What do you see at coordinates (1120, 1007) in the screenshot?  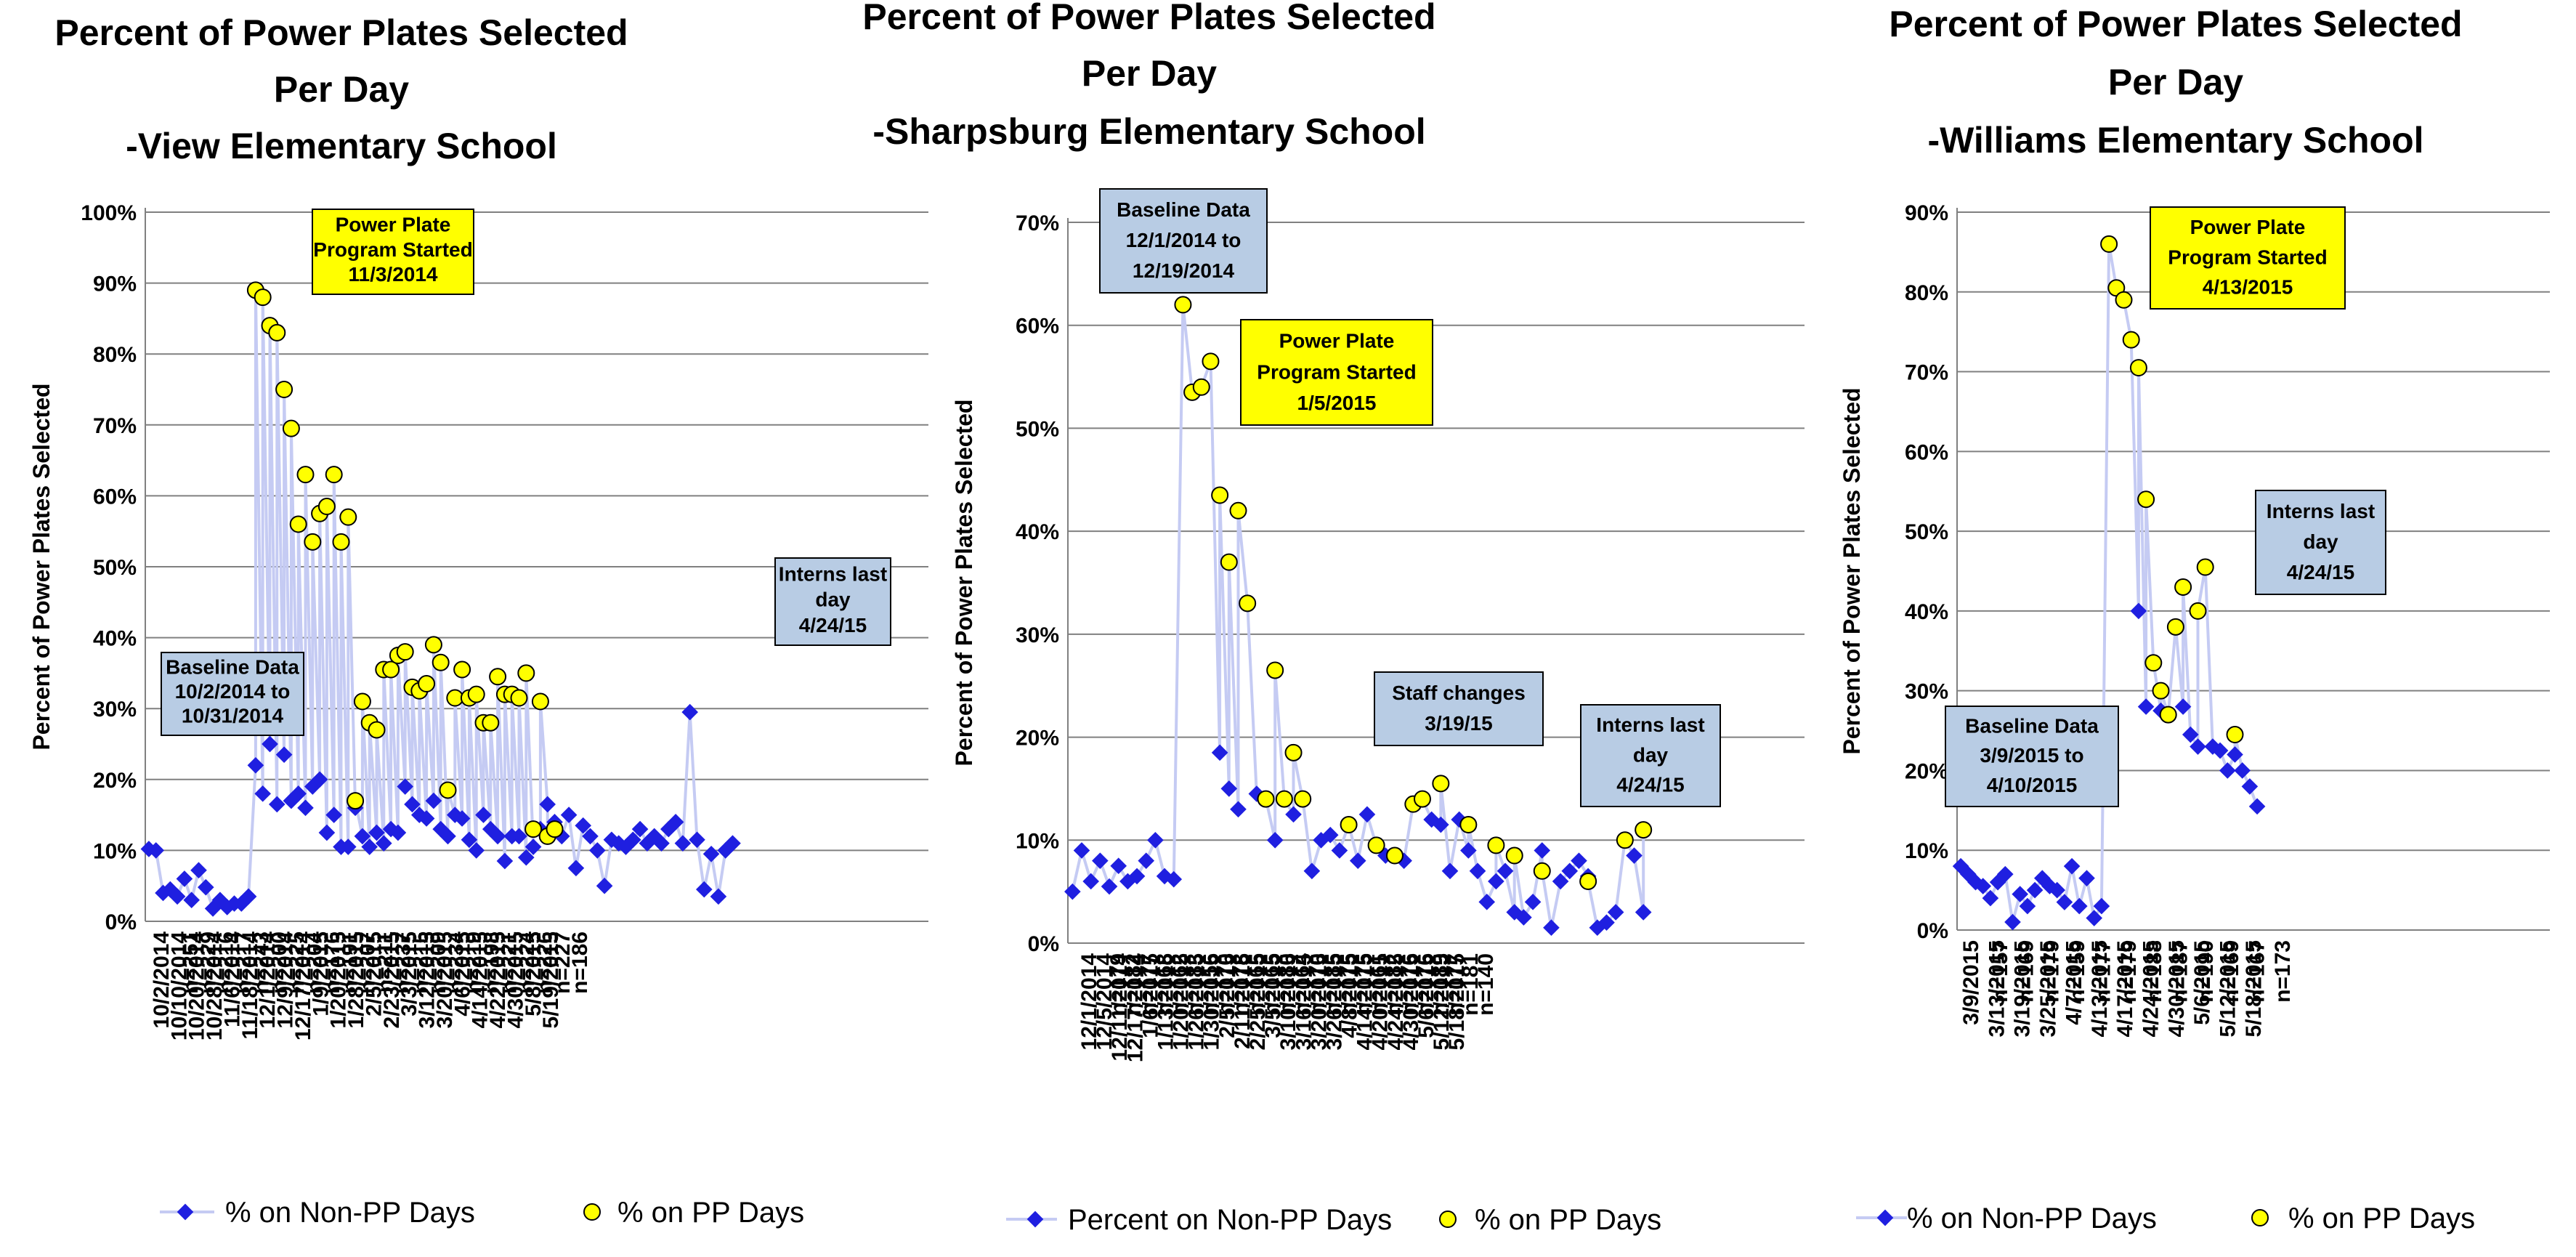 I see `x-tick-label: 12/11/2014` at bounding box center [1120, 1007].